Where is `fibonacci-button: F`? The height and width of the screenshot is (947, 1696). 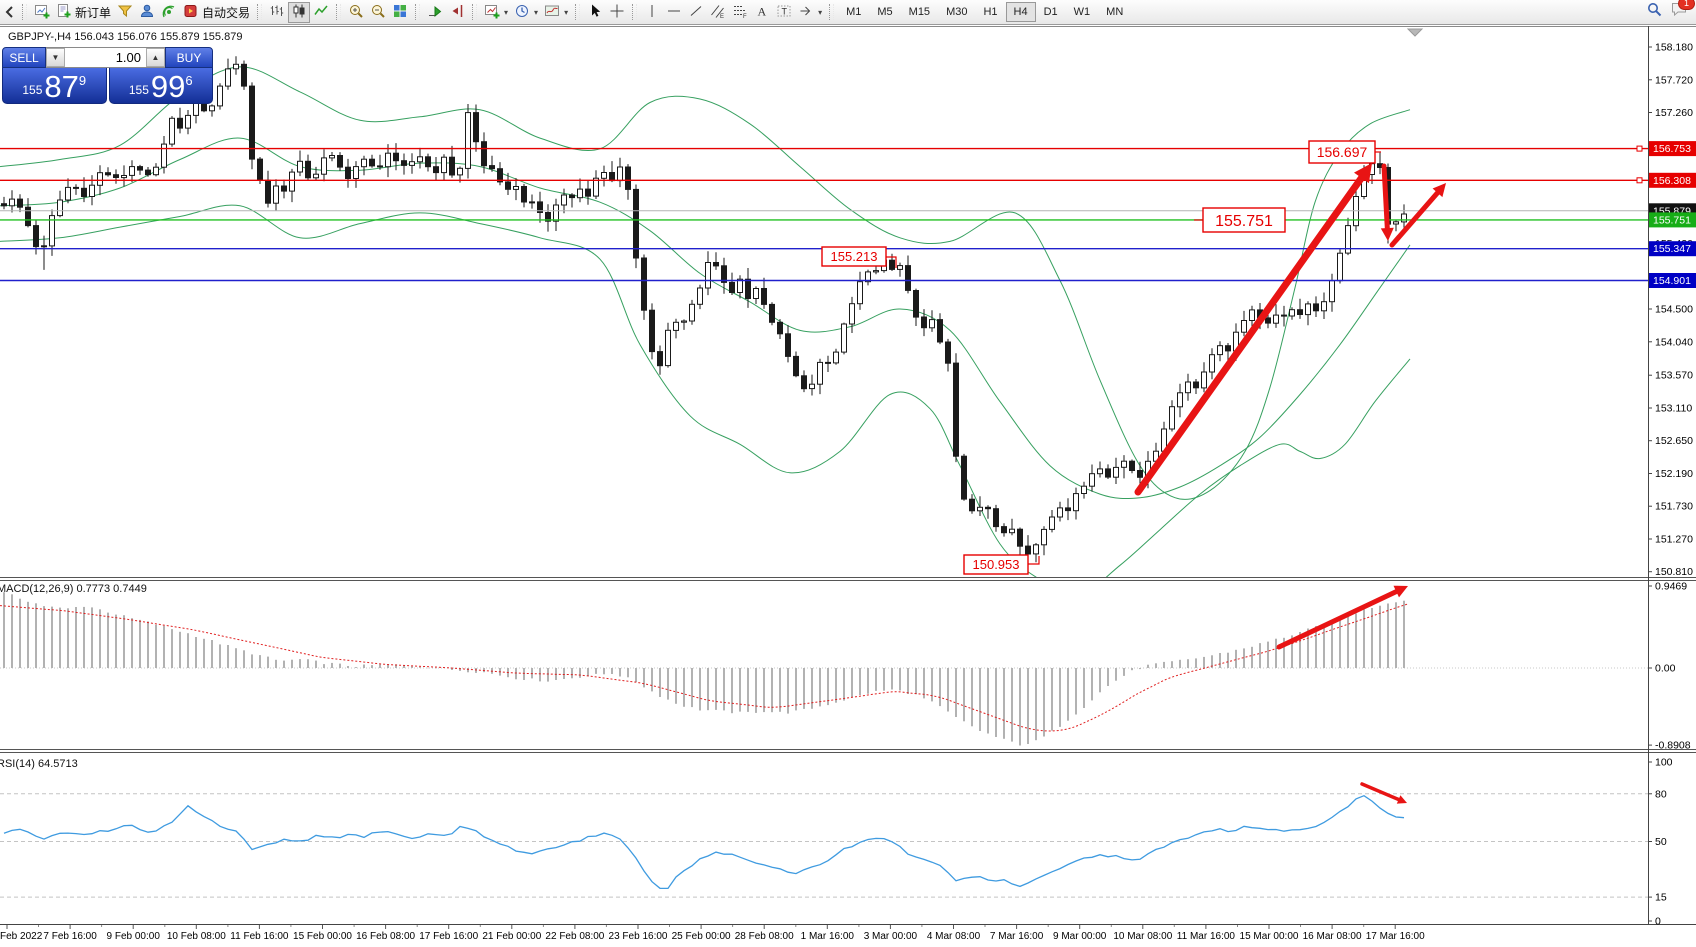
fibonacci-button: F is located at coordinates (740, 12).